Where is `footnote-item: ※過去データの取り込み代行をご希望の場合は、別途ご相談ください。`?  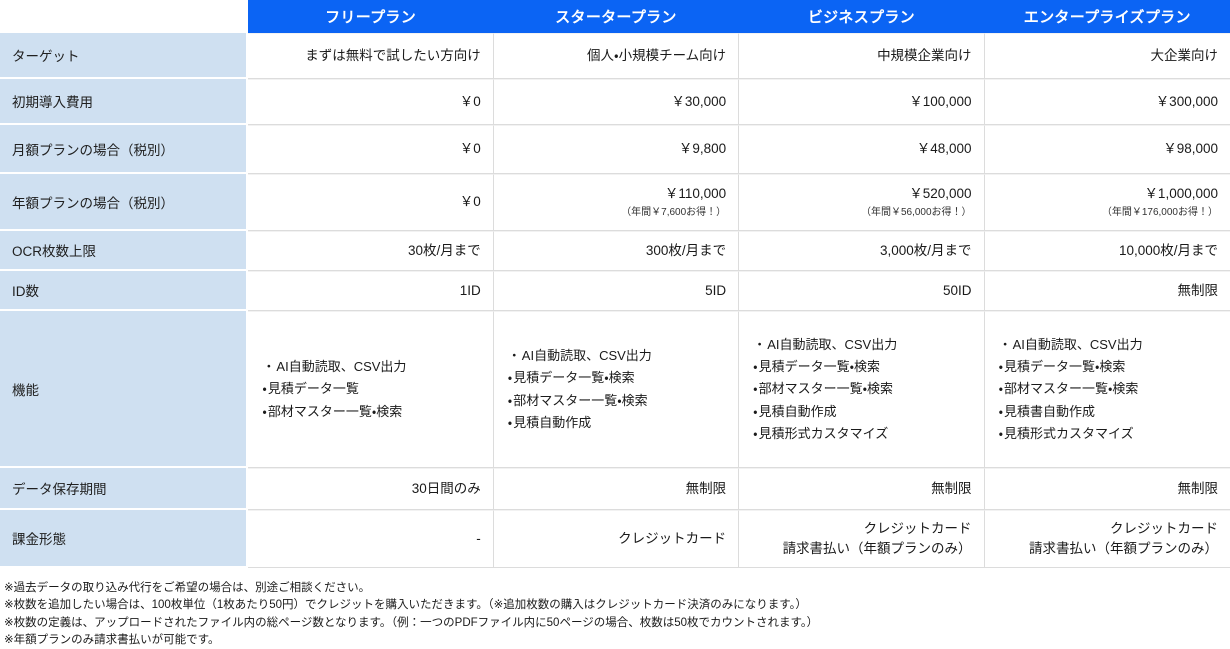
footnote-item: ※過去データの取り込み代行をご希望の場合は、別途ご相談ください。 is located at coordinates (187, 588).